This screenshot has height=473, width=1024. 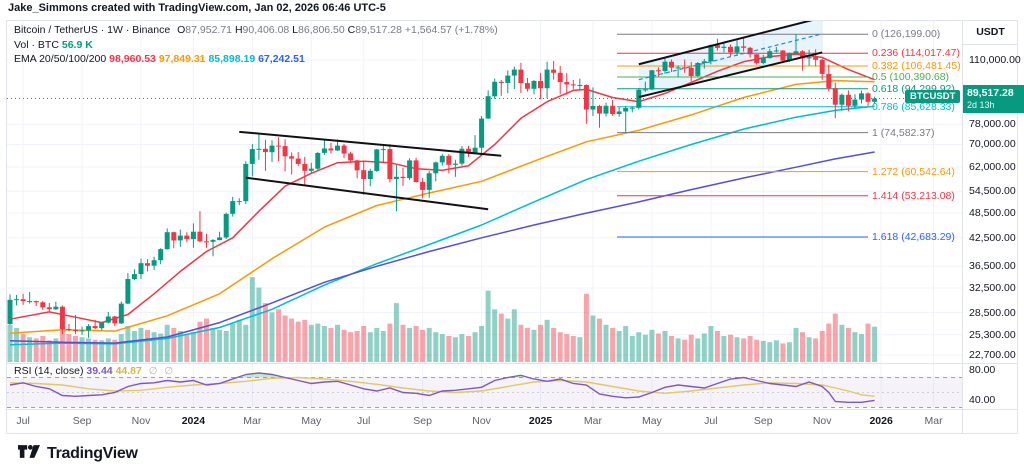 I want to click on fib-level-label: 1.272 (60,542.64), so click(x=913, y=171).